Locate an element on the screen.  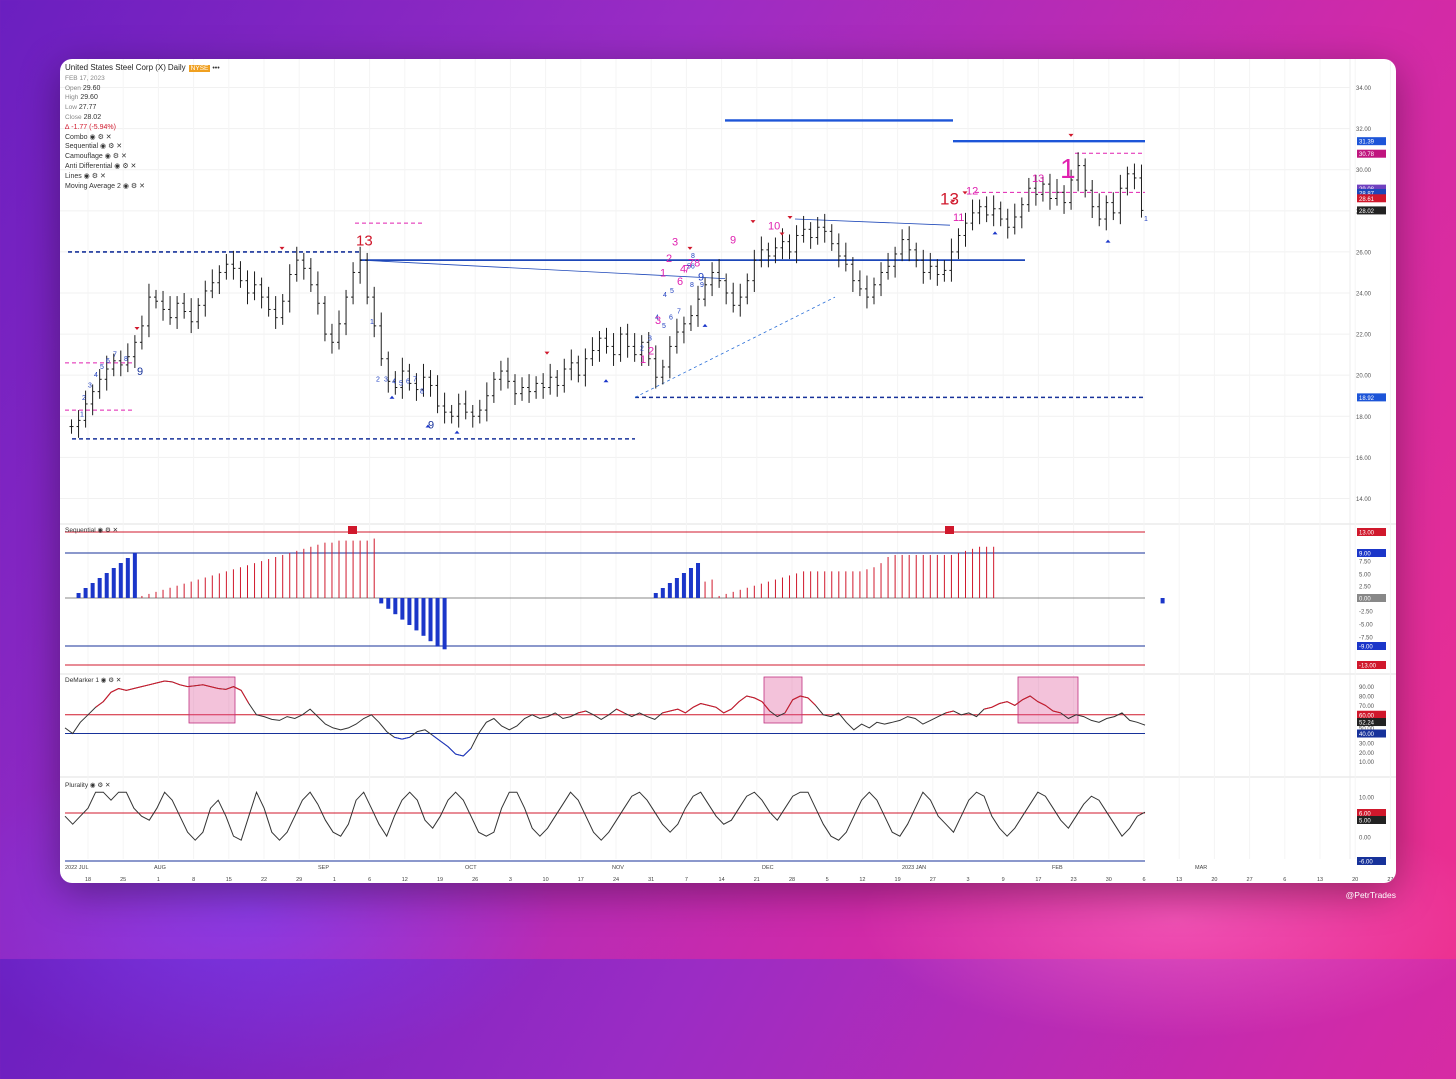
time-tick-label: 5 is located at coordinates (827, 880).